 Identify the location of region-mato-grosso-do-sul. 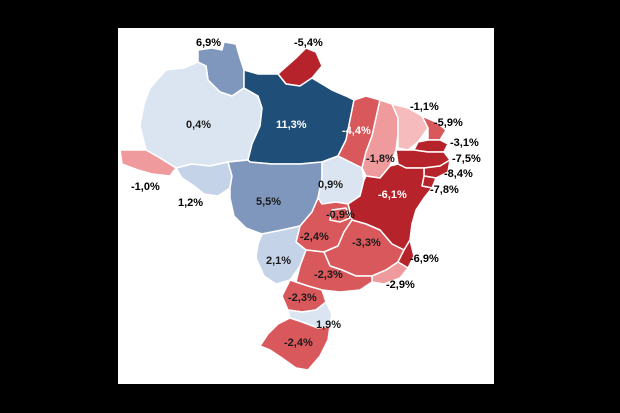
(281, 255).